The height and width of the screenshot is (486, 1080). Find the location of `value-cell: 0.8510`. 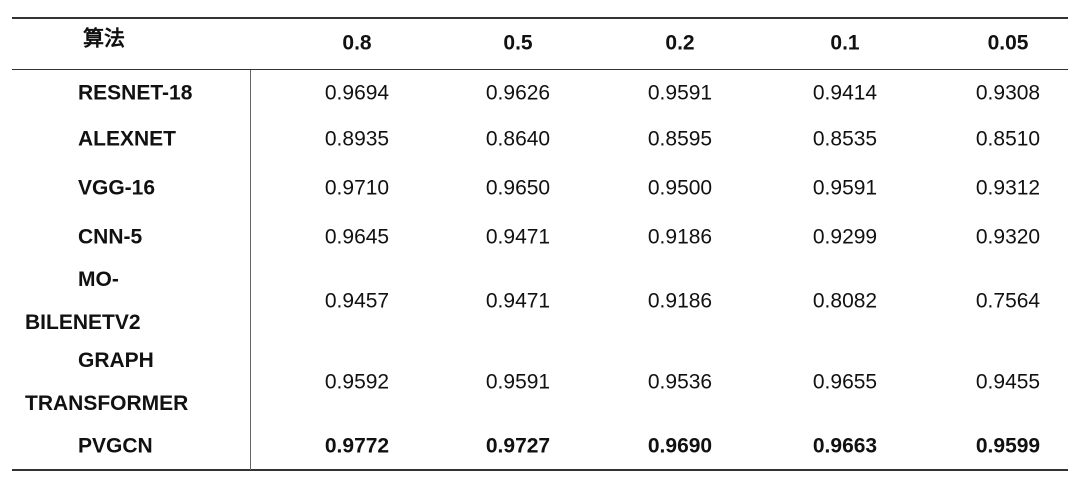

value-cell: 0.8510 is located at coordinates (1008, 139).